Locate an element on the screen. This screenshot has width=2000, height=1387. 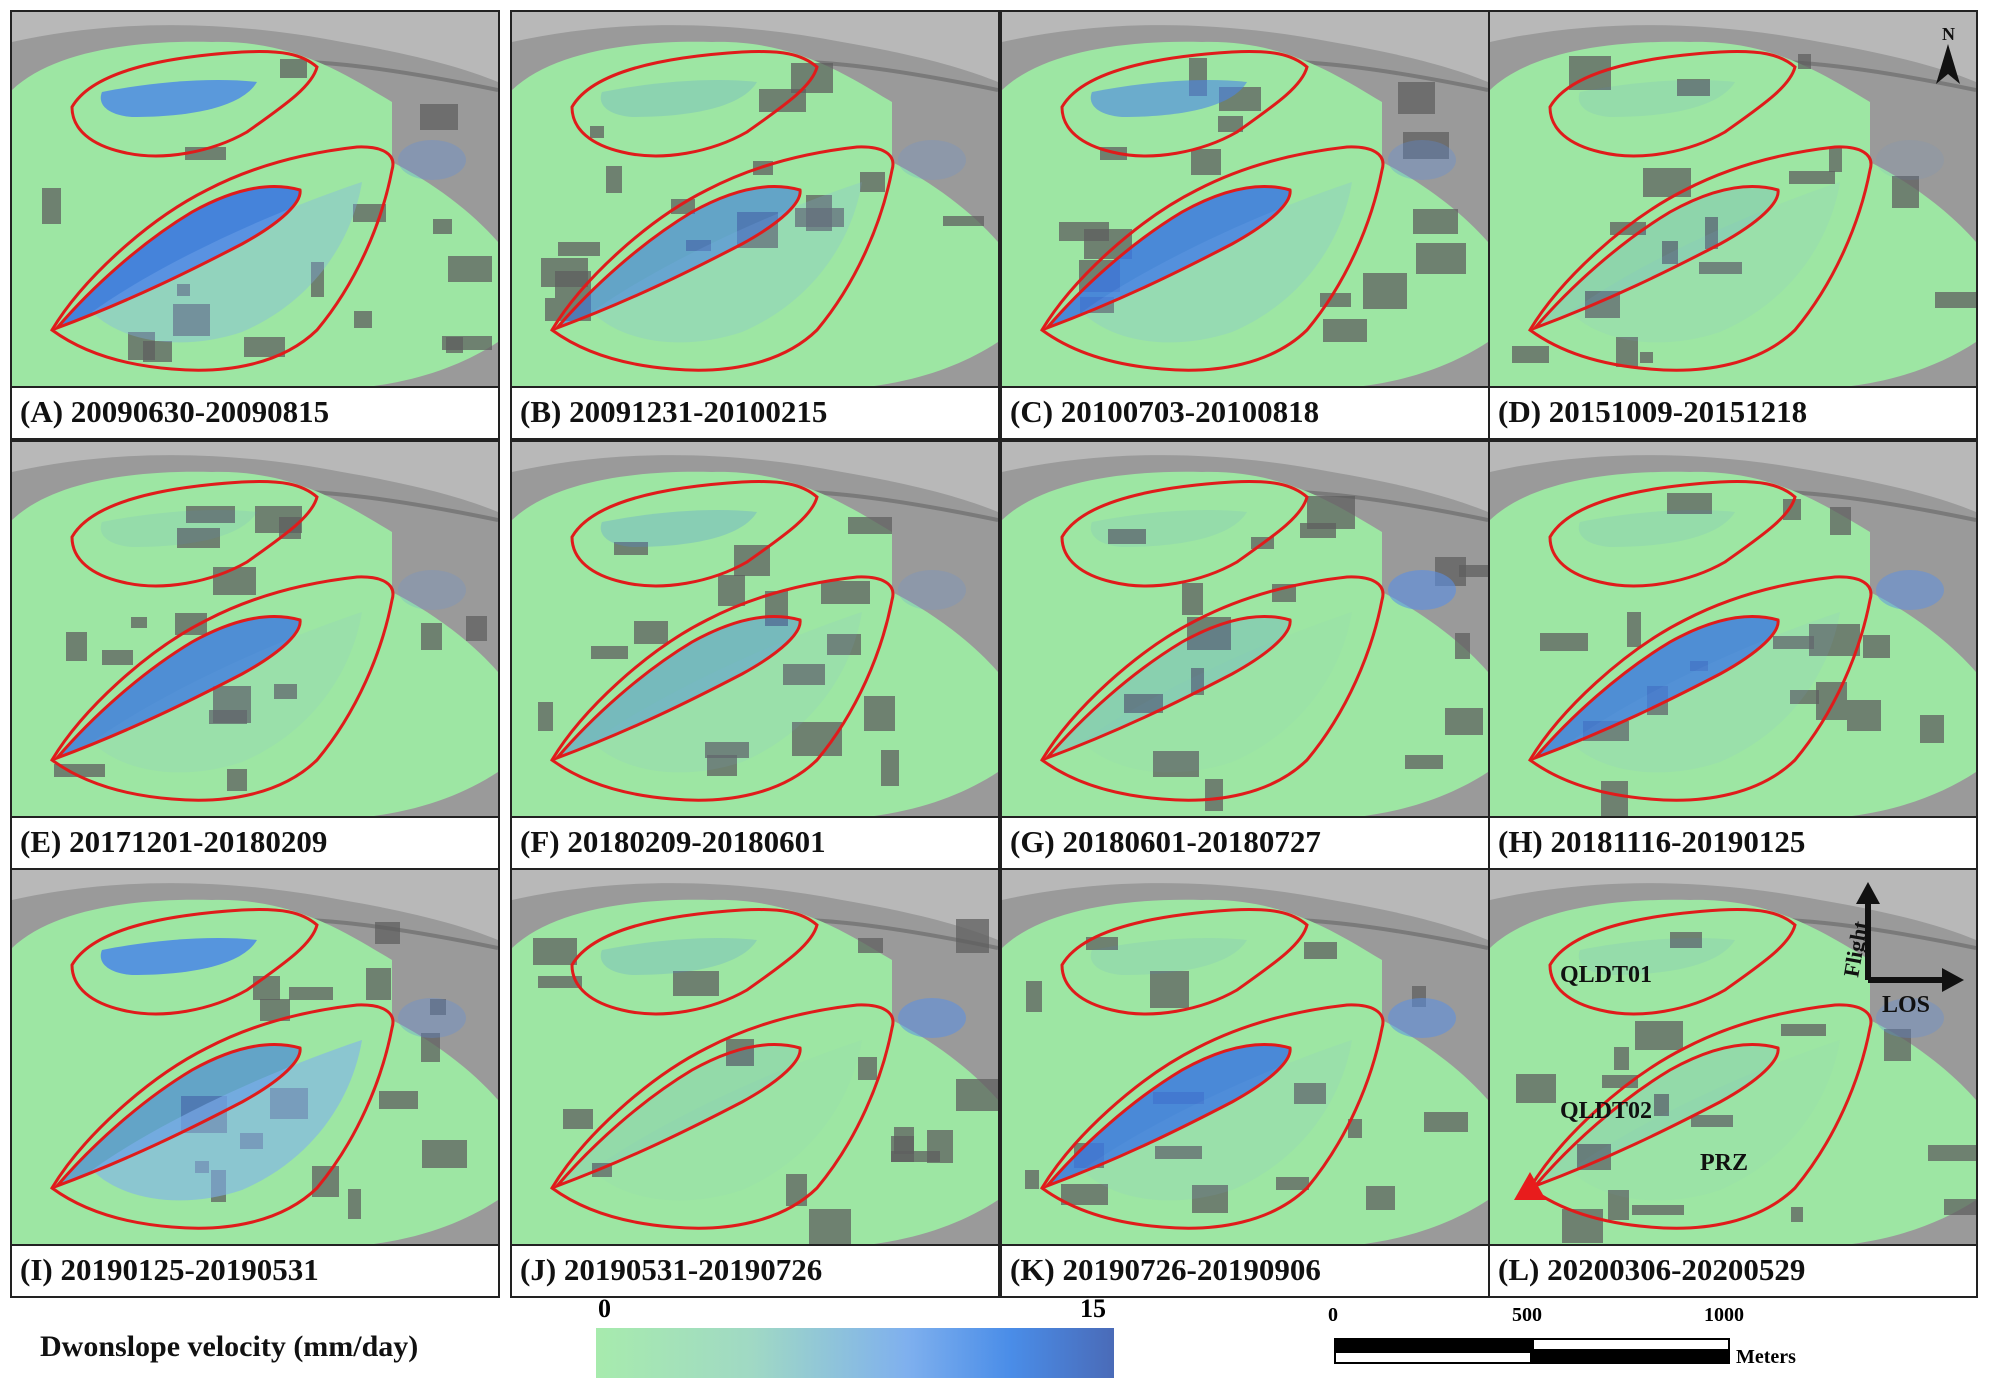
panel-caption: (C) 20100703-20100818 is located at coordinates (1245, 412).